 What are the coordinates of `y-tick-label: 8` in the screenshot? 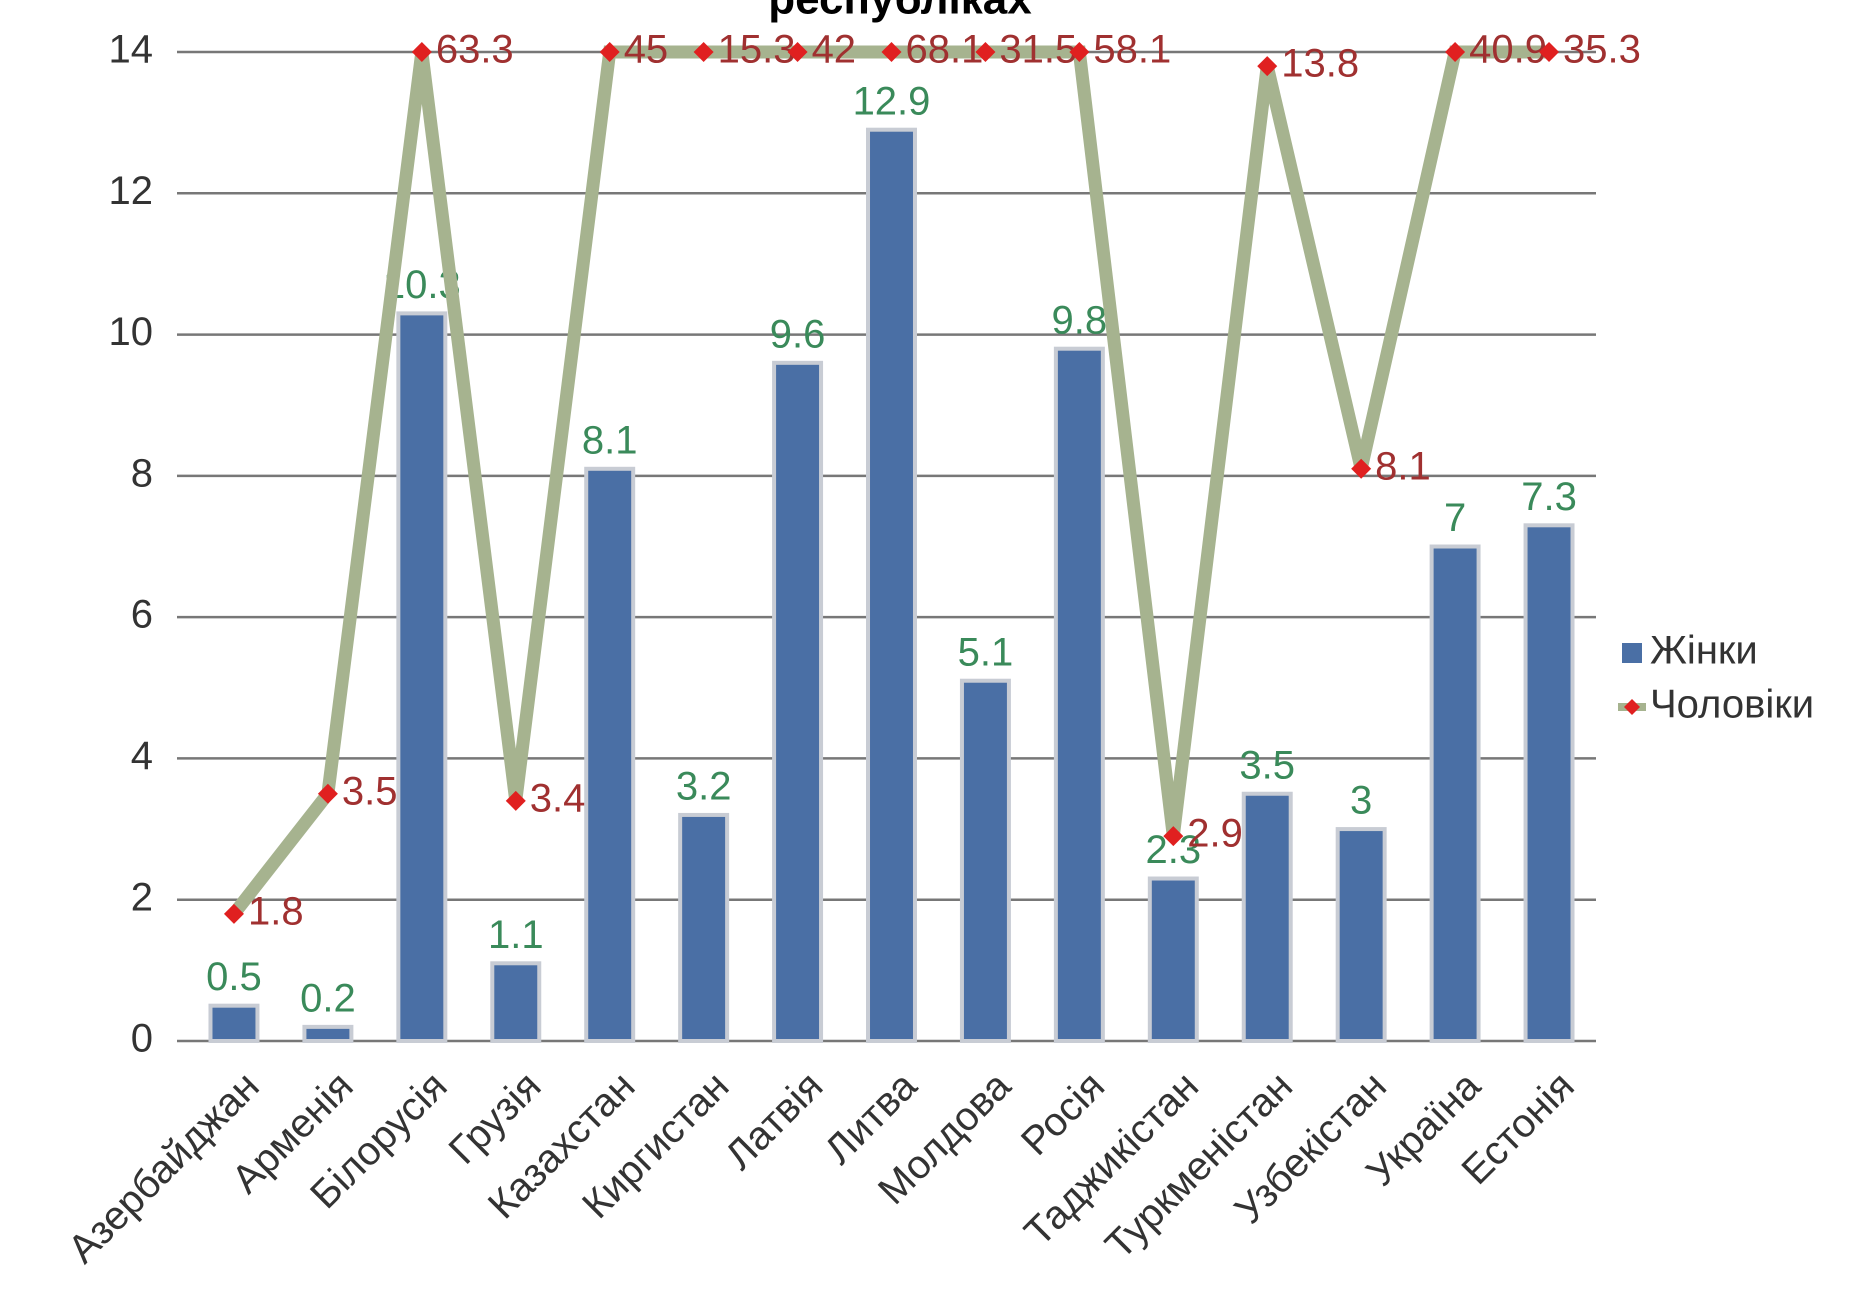 It's located at (142, 473).